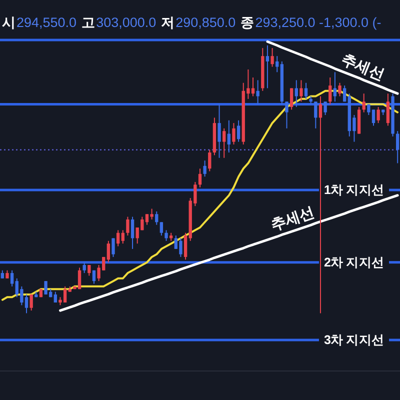 Image resolution: width=400 pixels, height=400 pixels. What do you see at coordinates (89, 22) in the screenshot?
I see `text: 고` at bounding box center [89, 22].